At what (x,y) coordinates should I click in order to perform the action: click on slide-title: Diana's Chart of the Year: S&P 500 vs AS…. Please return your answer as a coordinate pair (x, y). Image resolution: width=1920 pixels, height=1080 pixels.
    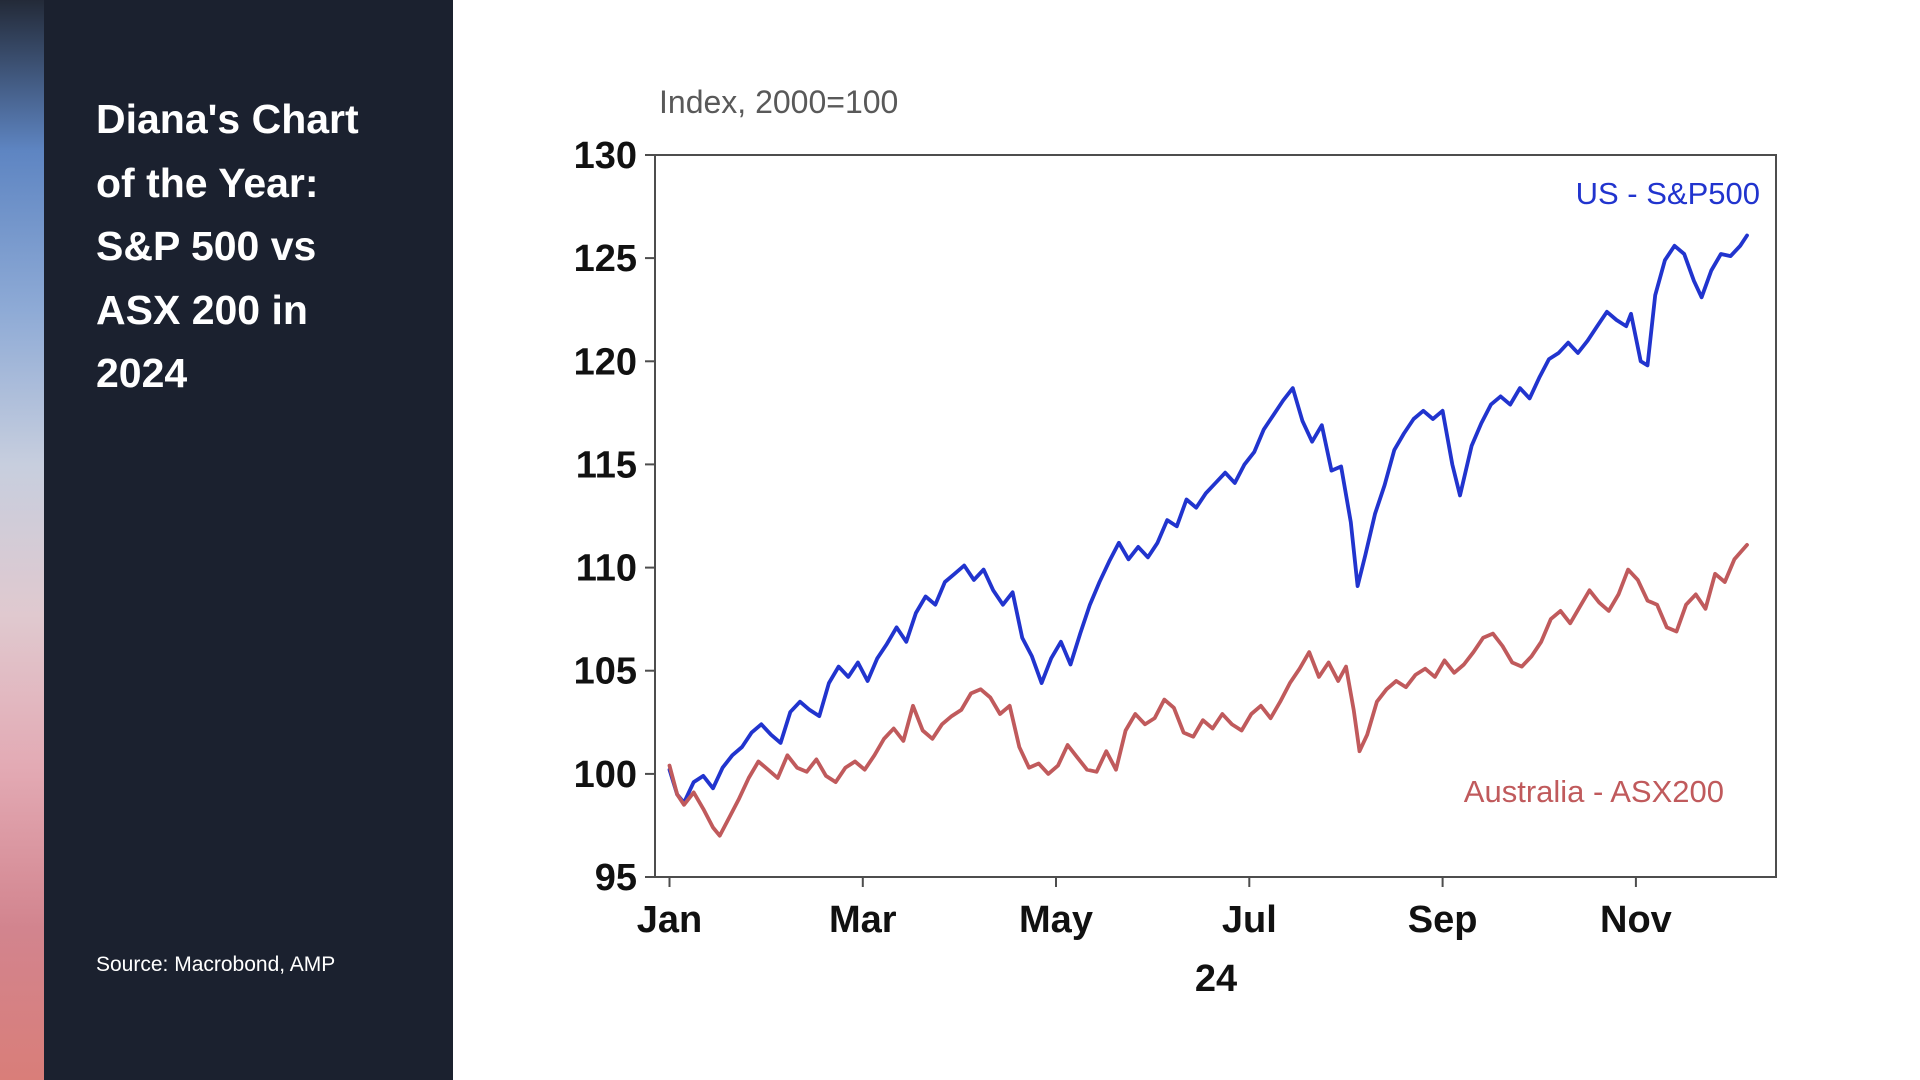
    Looking at the image, I should click on (227, 246).